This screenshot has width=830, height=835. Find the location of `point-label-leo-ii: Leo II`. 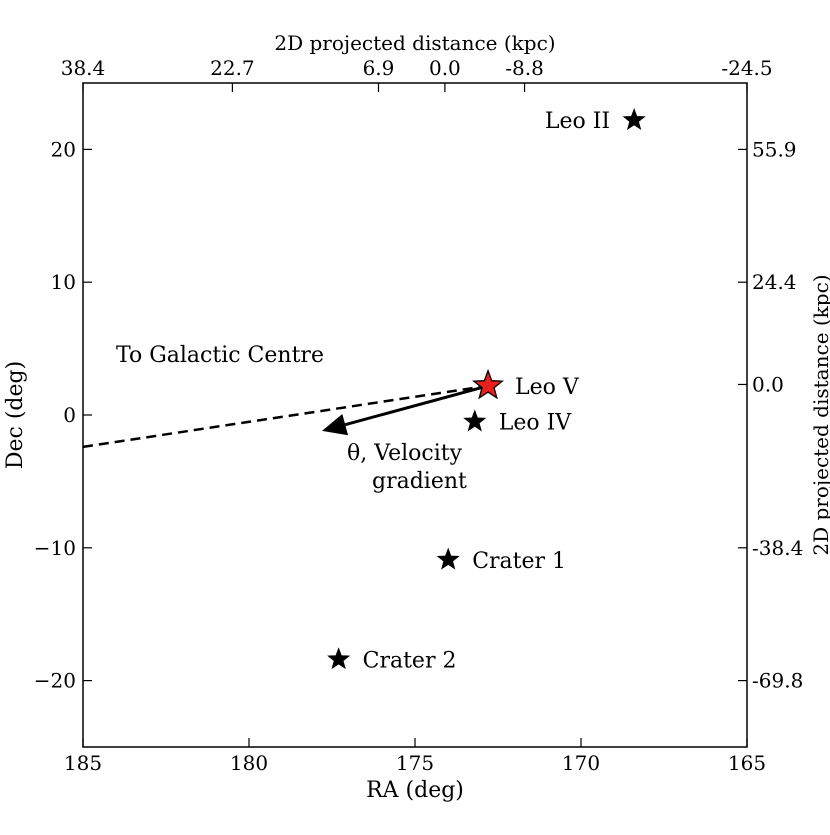

point-label-leo-ii: Leo II is located at coordinates (577, 121).